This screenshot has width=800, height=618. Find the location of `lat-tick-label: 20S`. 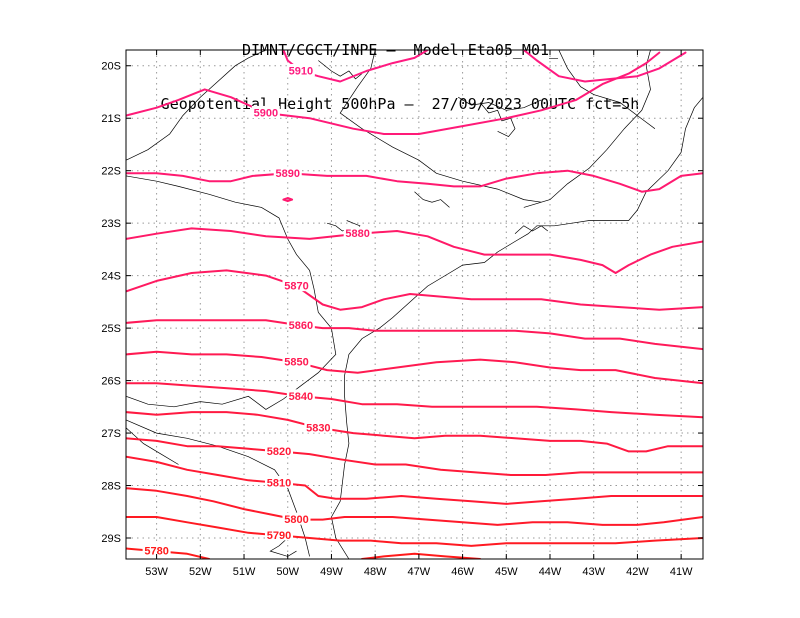

lat-tick-label: 20S is located at coordinates (111, 67).